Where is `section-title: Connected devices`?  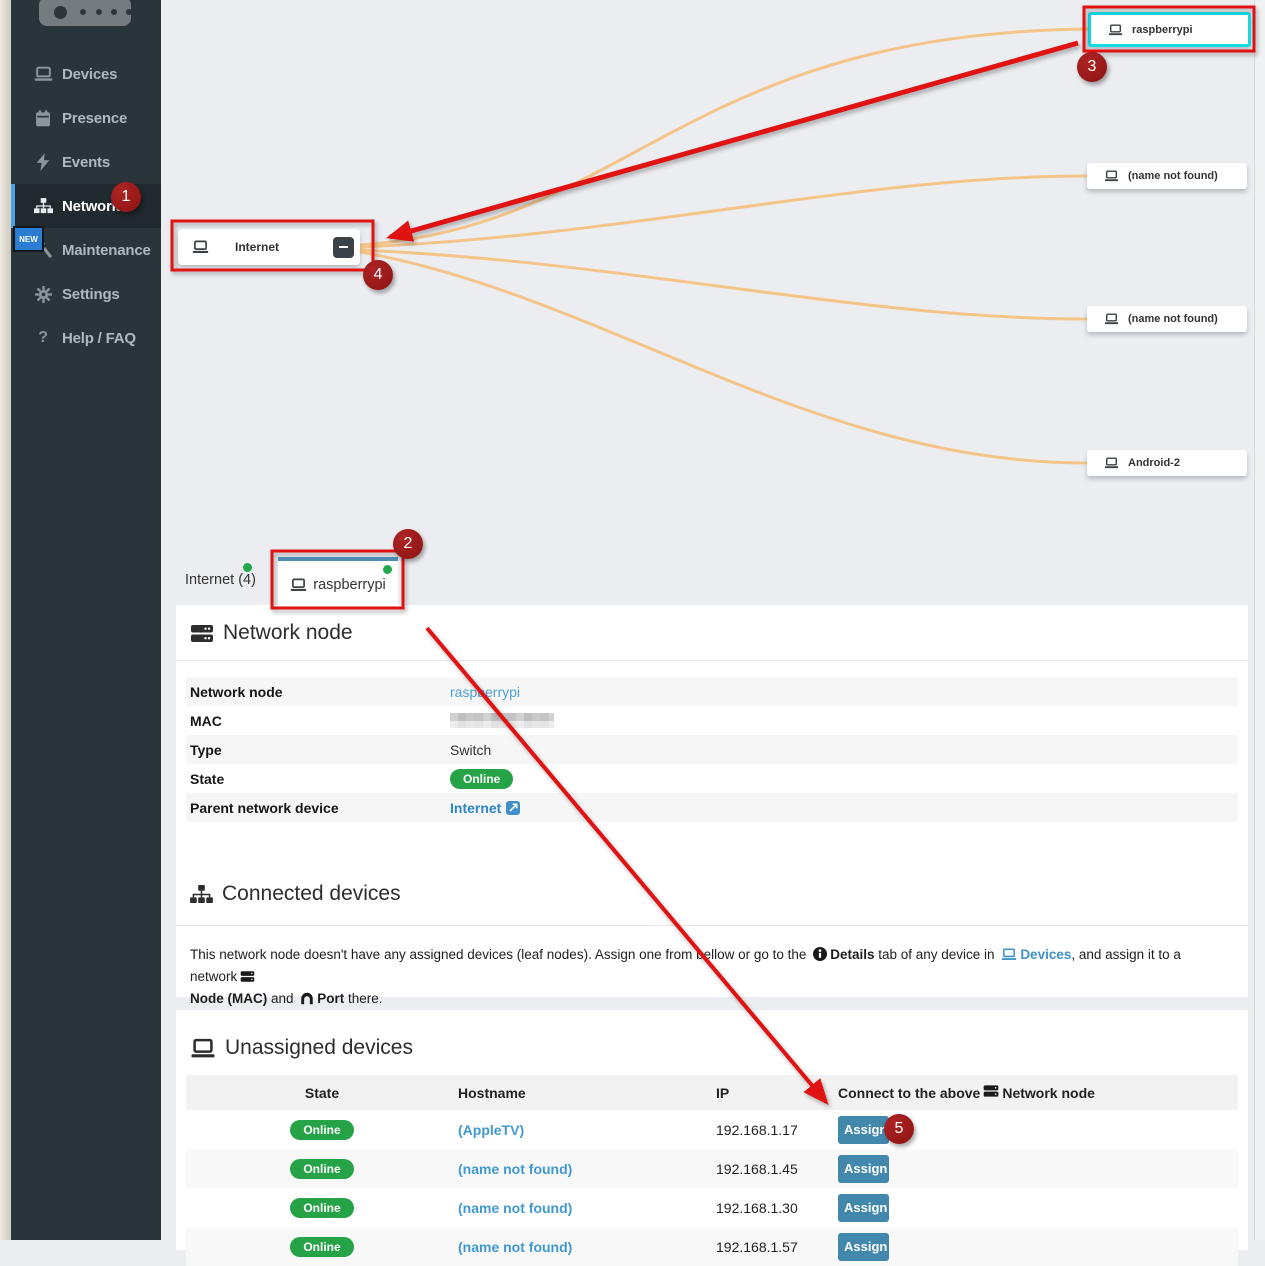
section-title: Connected devices is located at coordinates (311, 893).